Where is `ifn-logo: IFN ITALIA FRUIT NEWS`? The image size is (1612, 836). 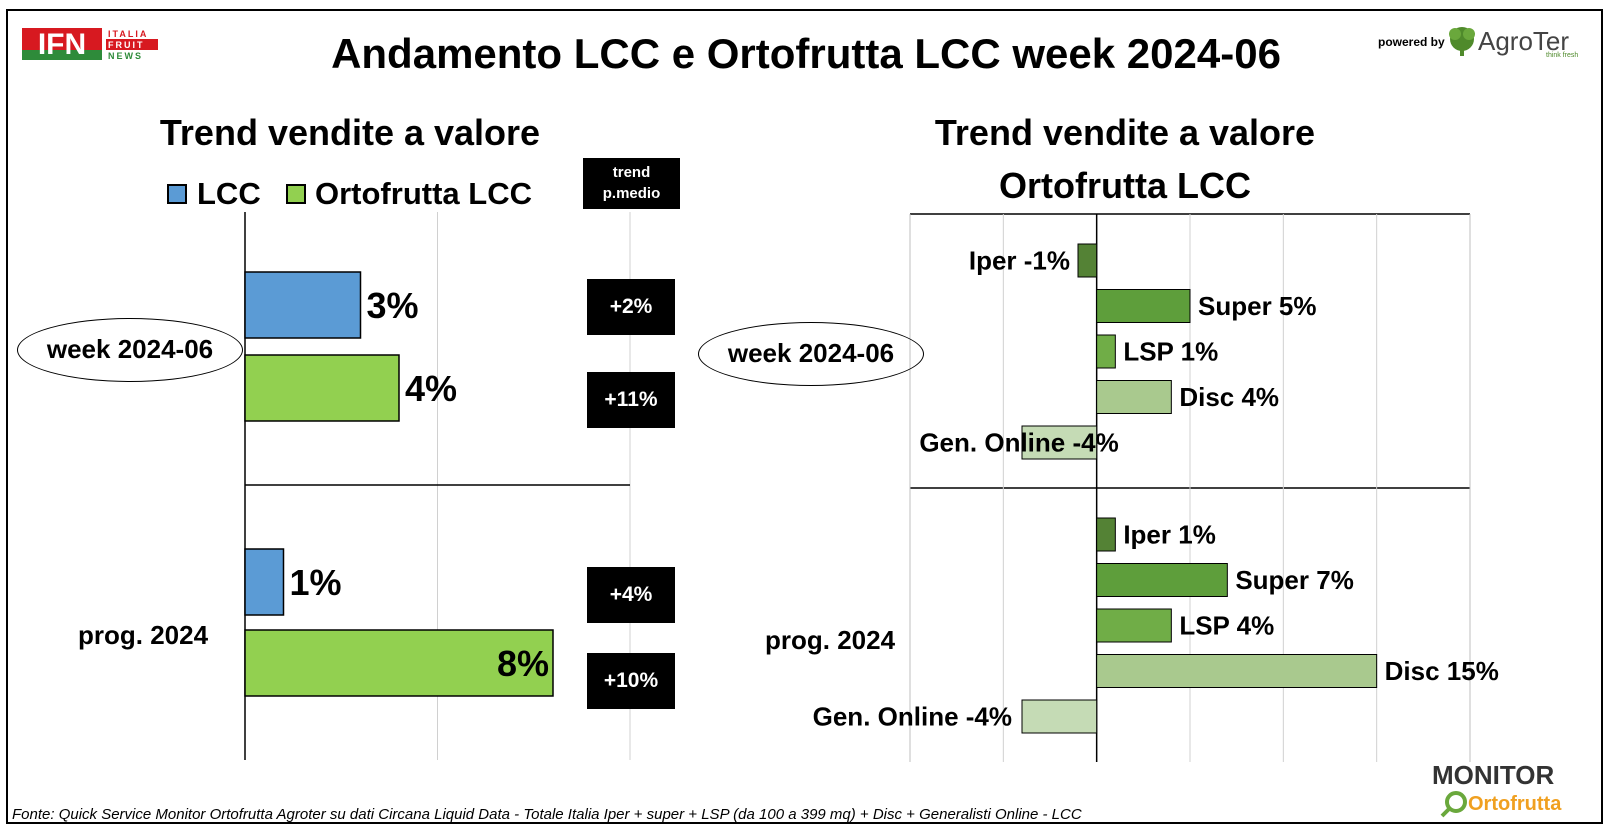
ifn-logo: IFN ITALIA FRUIT NEWS is located at coordinates (92, 47).